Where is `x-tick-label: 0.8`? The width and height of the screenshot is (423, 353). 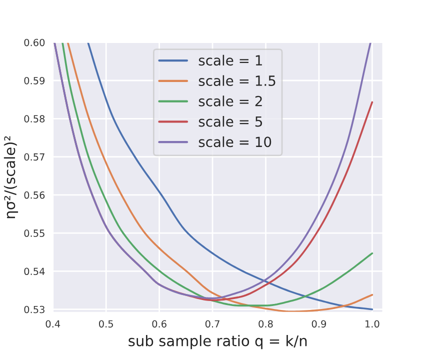 x-tick-label: 0.8 is located at coordinates (265, 324).